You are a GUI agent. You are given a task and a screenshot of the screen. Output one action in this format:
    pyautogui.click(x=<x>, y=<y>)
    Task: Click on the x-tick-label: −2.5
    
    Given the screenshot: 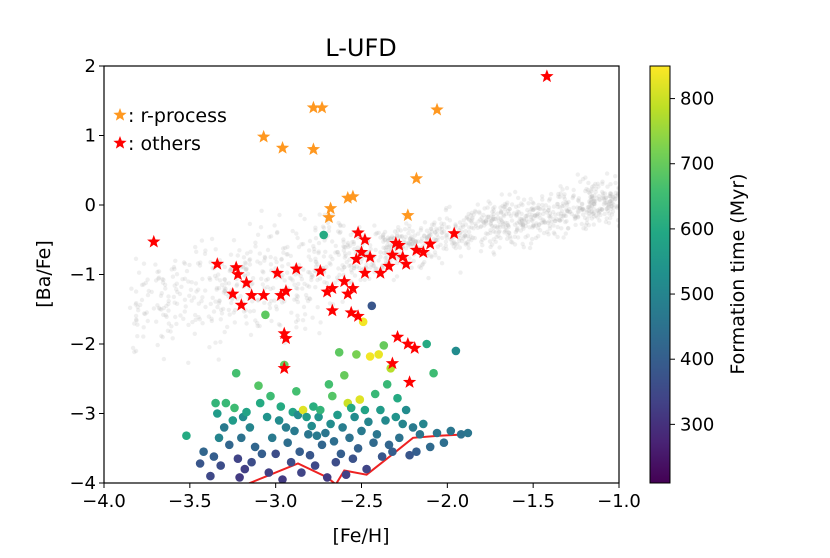 What is the action you would take?
    pyautogui.click(x=362, y=501)
    